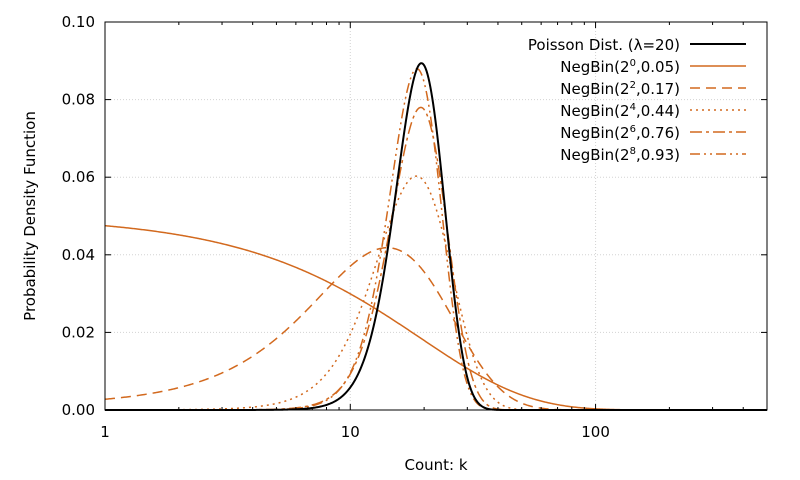 This screenshot has height=480, width=800. Describe the element at coordinates (633, 151) in the screenshot. I see `legend-label-exp: 8` at that location.